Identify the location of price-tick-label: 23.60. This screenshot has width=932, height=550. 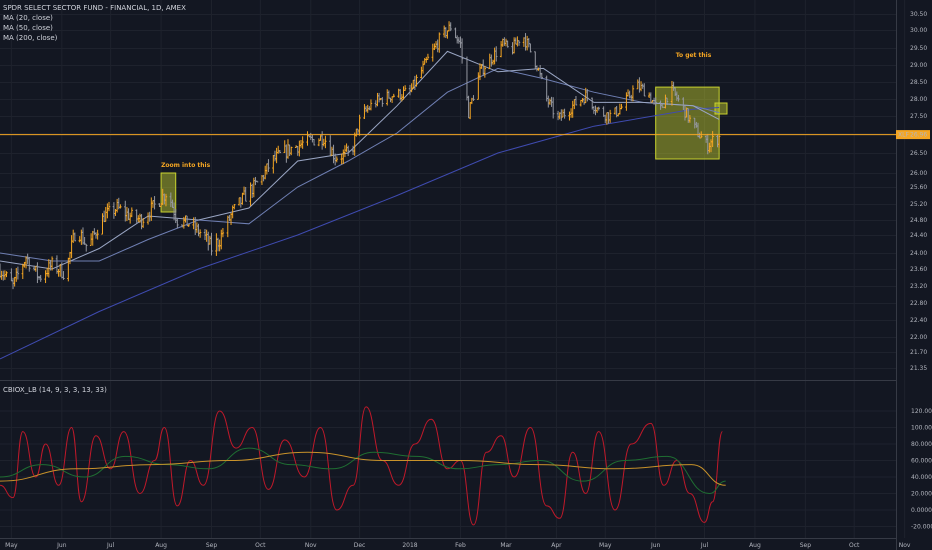
(918, 269).